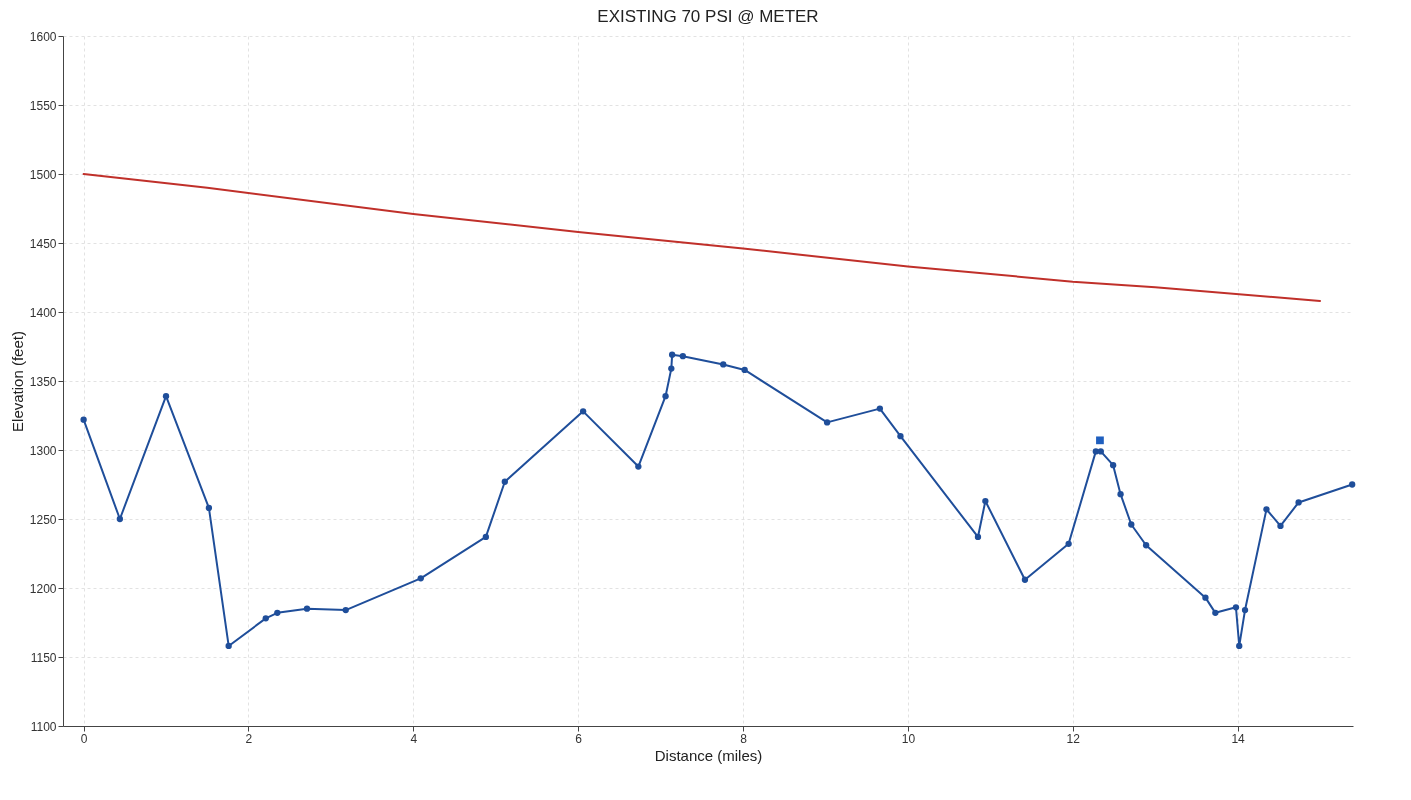  Describe the element at coordinates (708, 755) in the screenshot. I see `x-axis-title: Distance (miles)` at that location.